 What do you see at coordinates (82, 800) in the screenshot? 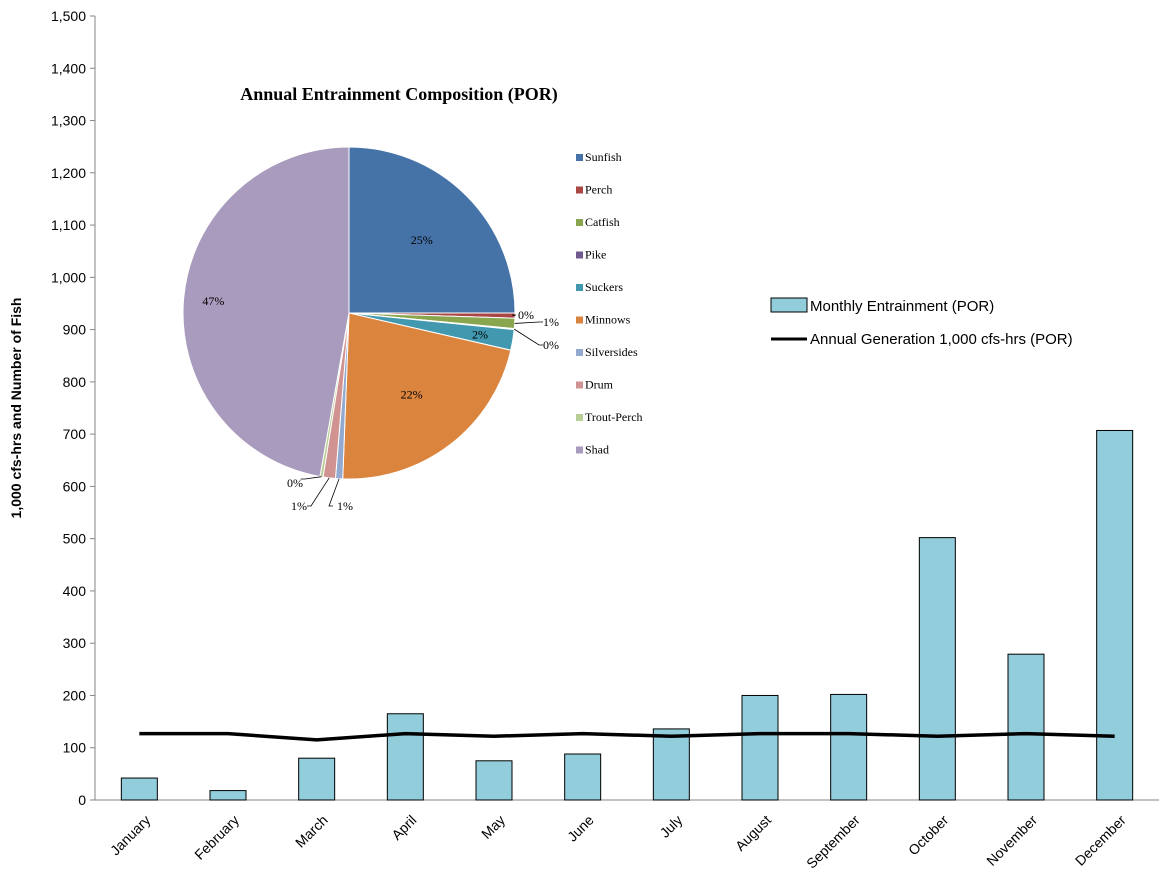
I see `y-tick-label: 0` at bounding box center [82, 800].